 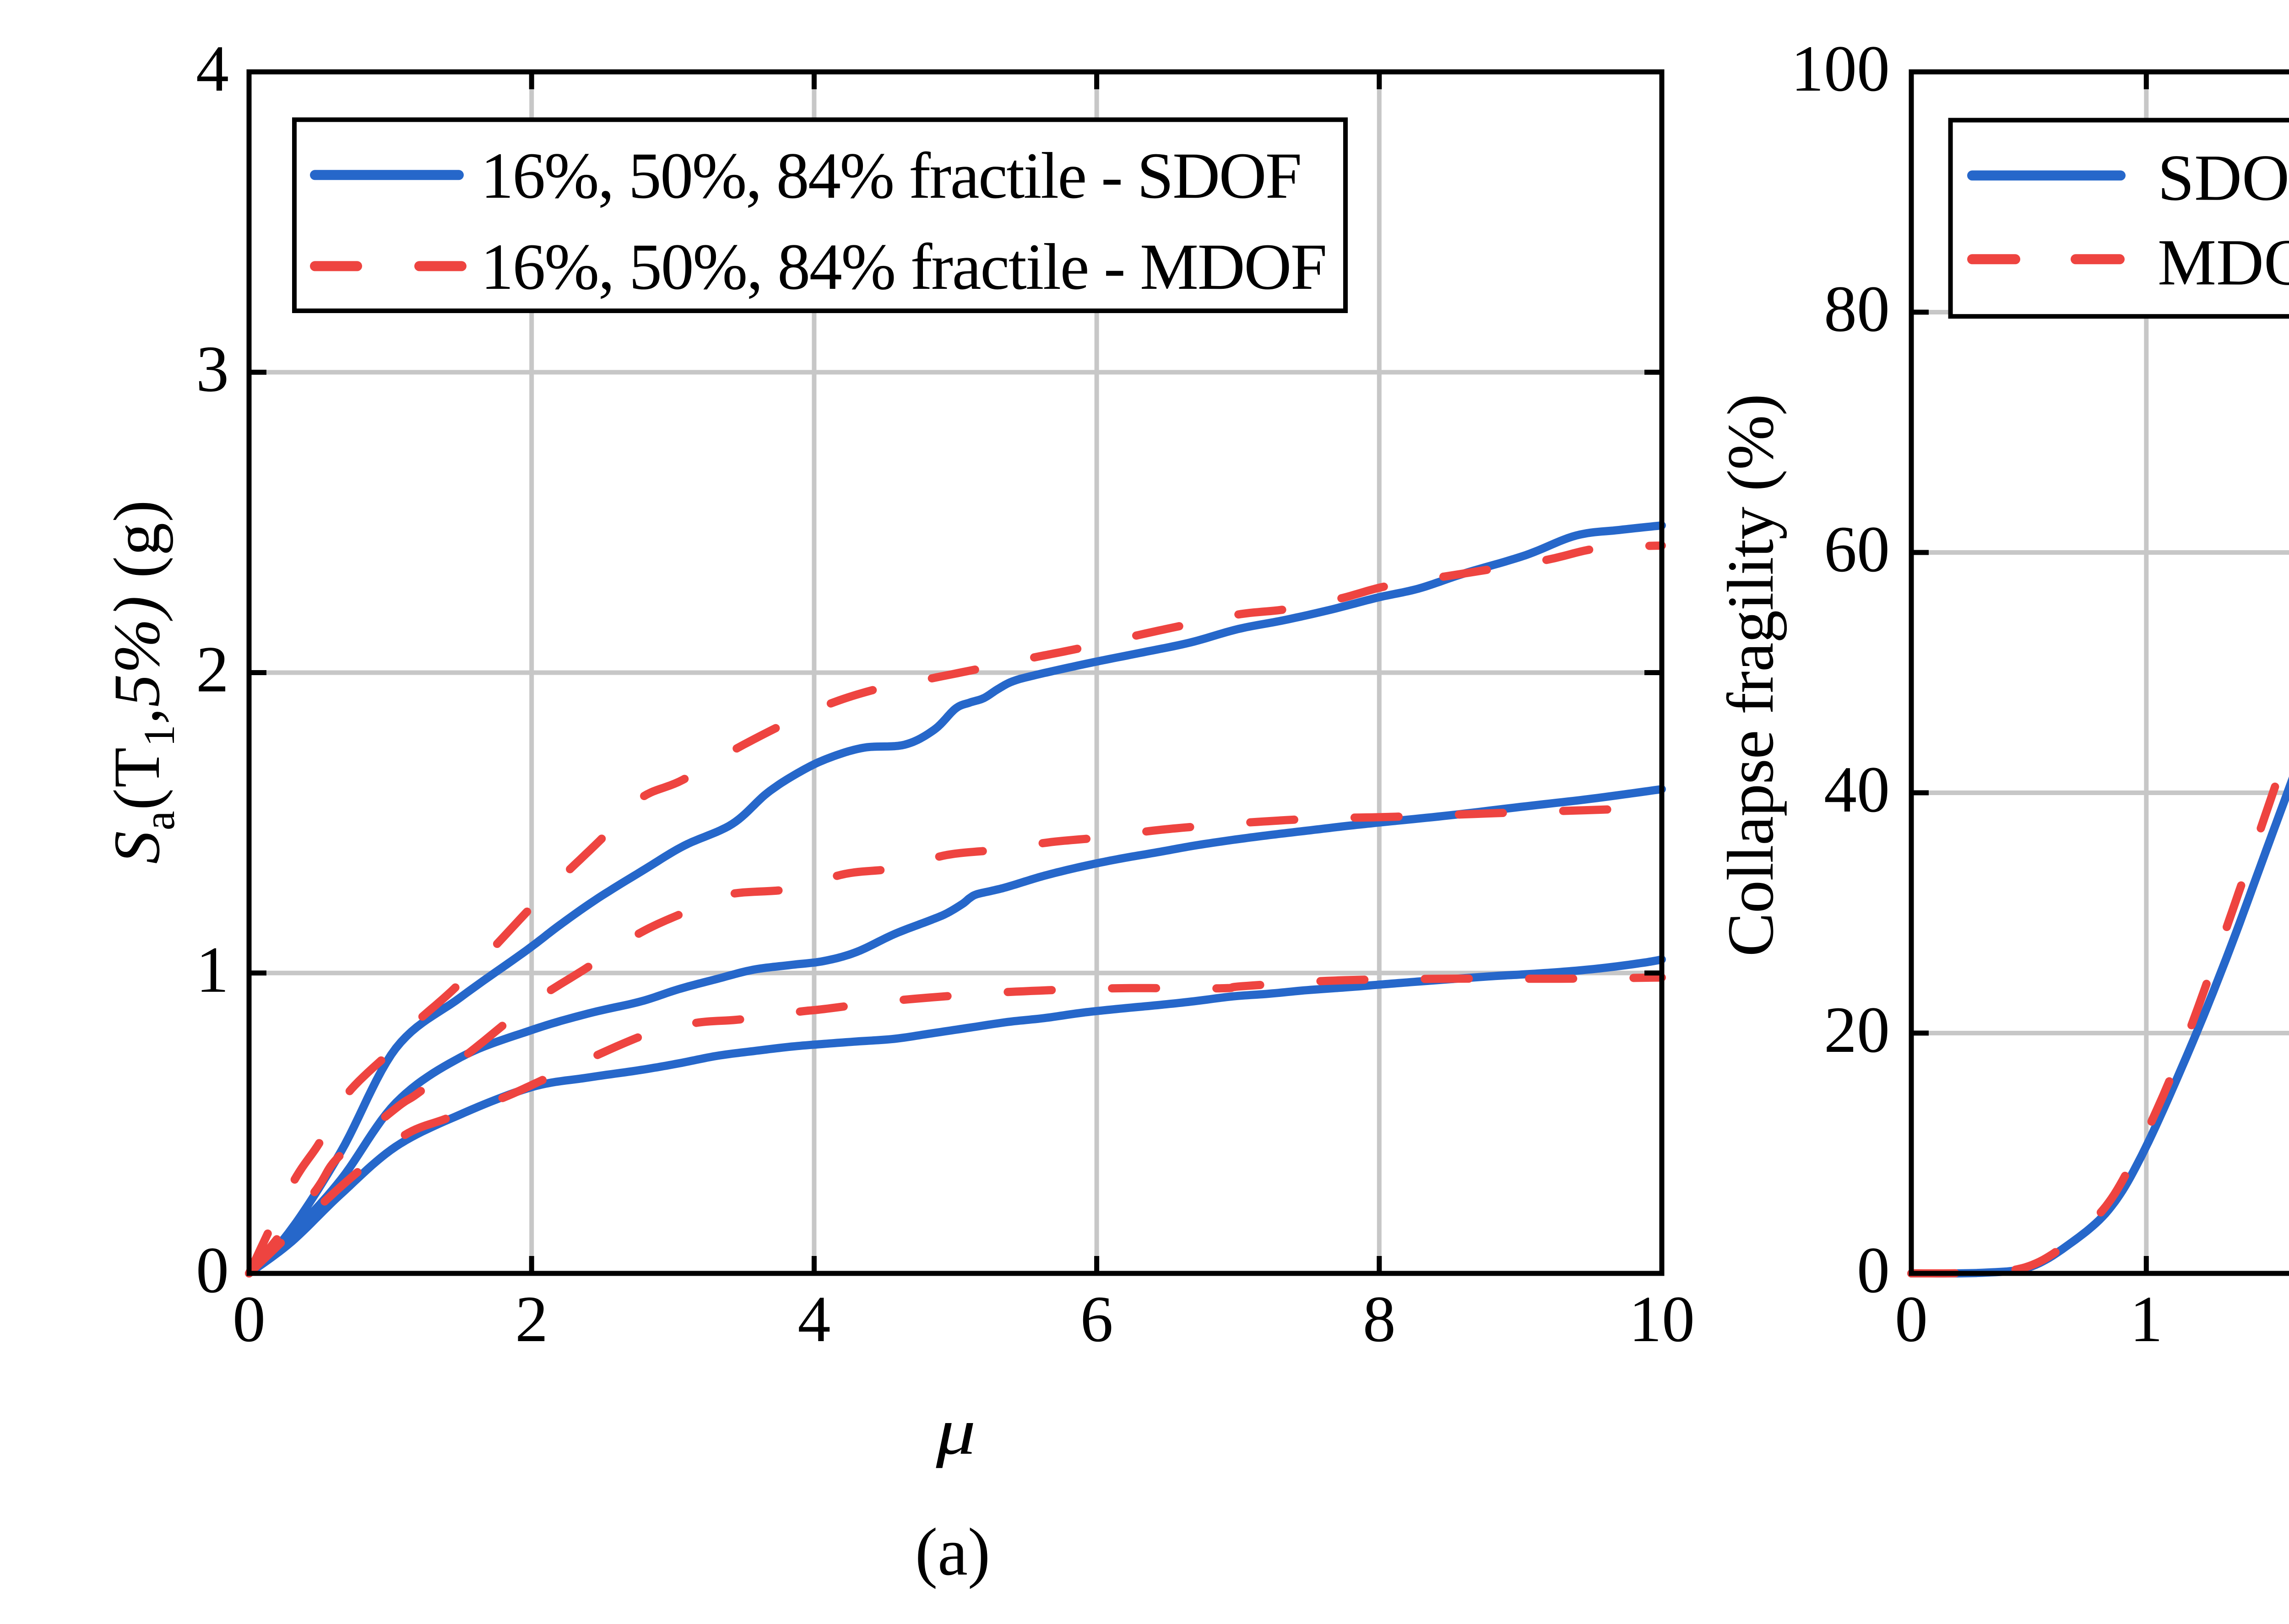 I want to click on svg-text: 40, so click(x=1857, y=789).